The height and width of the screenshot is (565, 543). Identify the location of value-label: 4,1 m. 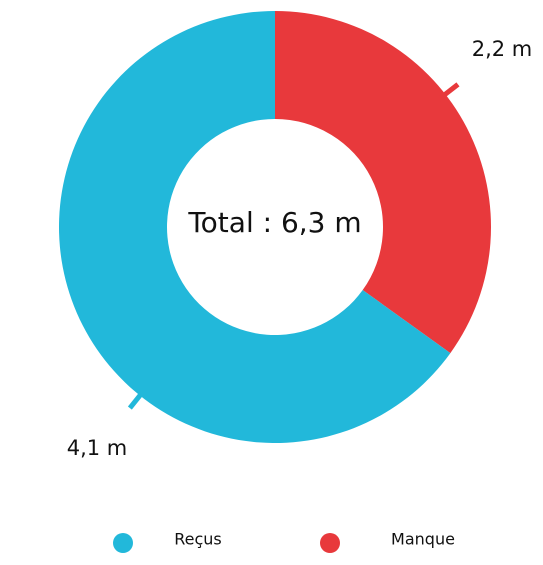
(97, 448).